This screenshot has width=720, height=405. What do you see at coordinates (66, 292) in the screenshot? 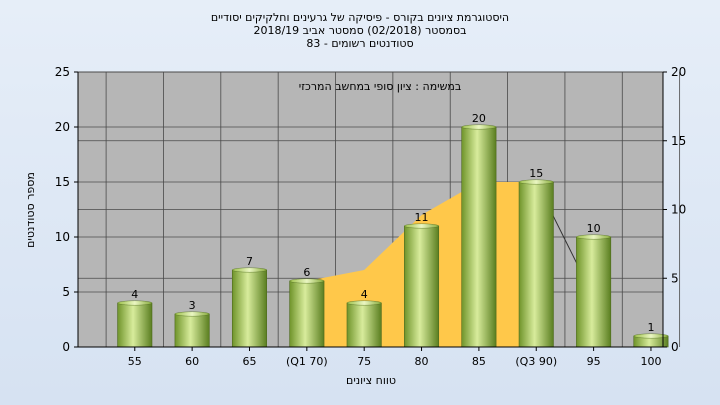
I see `y-tick-label-1: 5` at bounding box center [66, 292].